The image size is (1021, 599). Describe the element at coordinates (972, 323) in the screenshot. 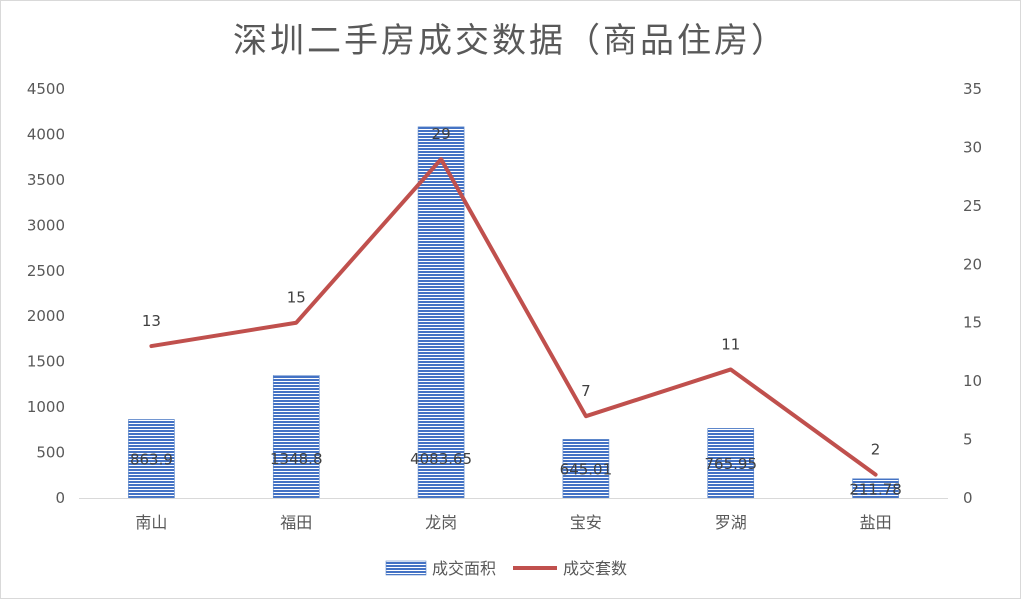

I see `y-right-tick-label: 15` at that location.